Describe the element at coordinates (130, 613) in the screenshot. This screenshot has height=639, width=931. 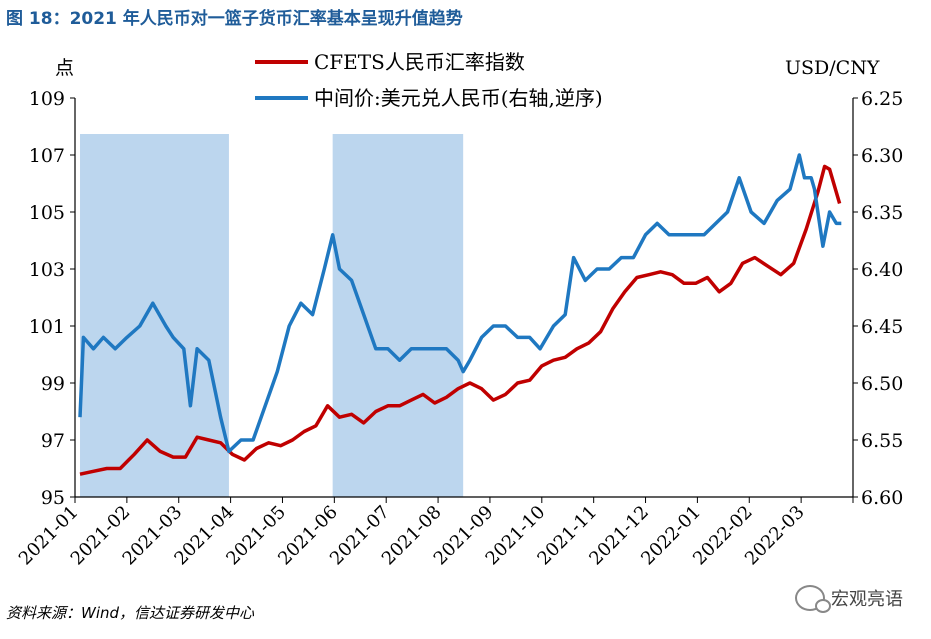
I see `source-note: 资料来源：Wind，信达证券研发中心` at that location.